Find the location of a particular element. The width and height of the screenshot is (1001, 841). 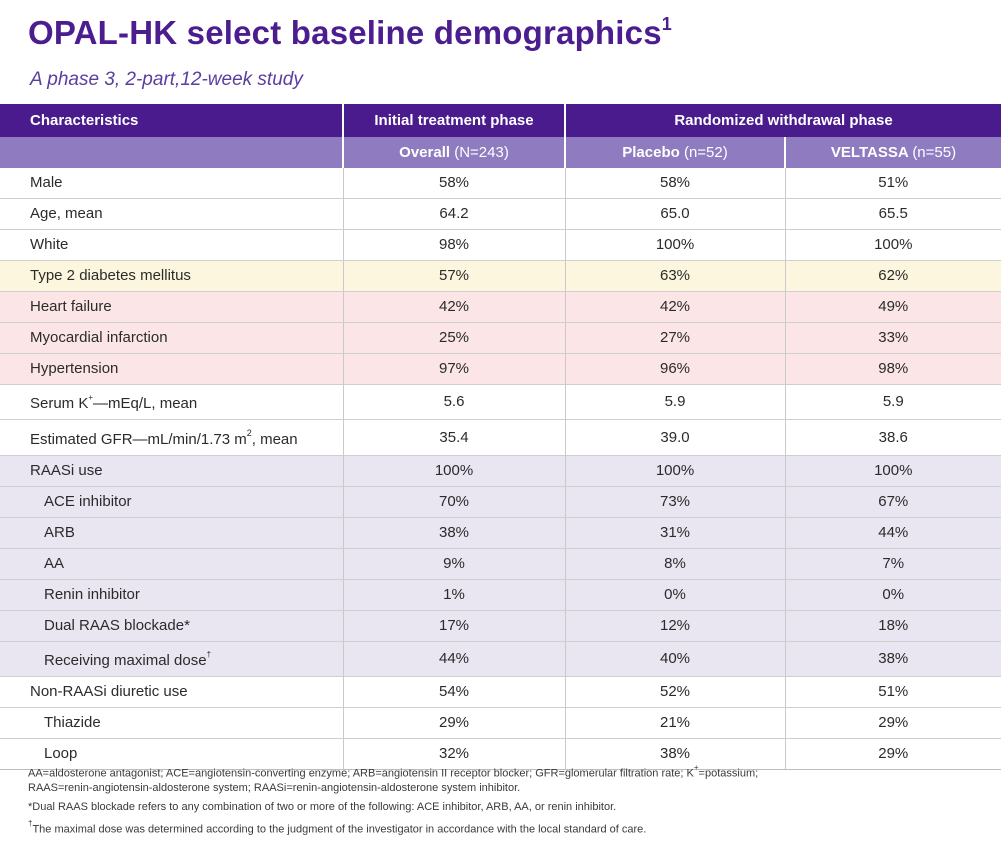

header-empty-cell is located at coordinates (171, 152).